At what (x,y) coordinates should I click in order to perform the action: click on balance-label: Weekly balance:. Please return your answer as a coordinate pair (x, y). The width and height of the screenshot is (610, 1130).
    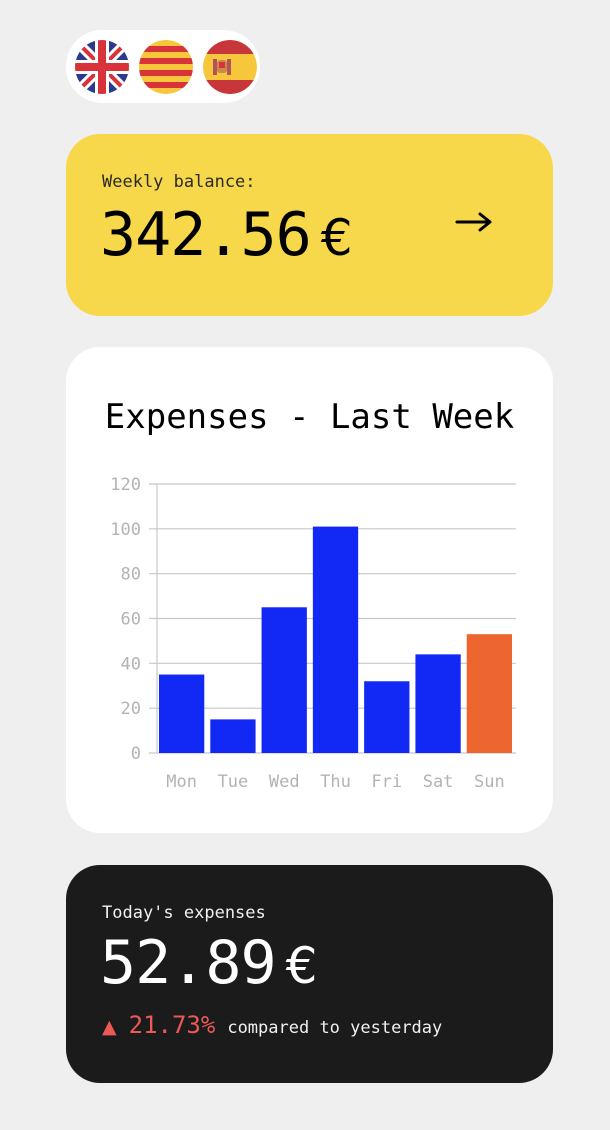
    Looking at the image, I should click on (179, 182).